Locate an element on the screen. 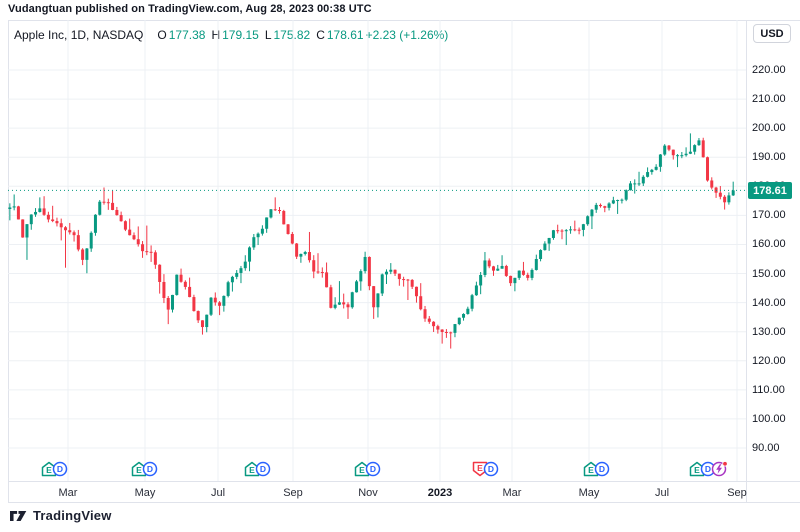 The image size is (800, 532). alert-icon is located at coordinates (720, 469).